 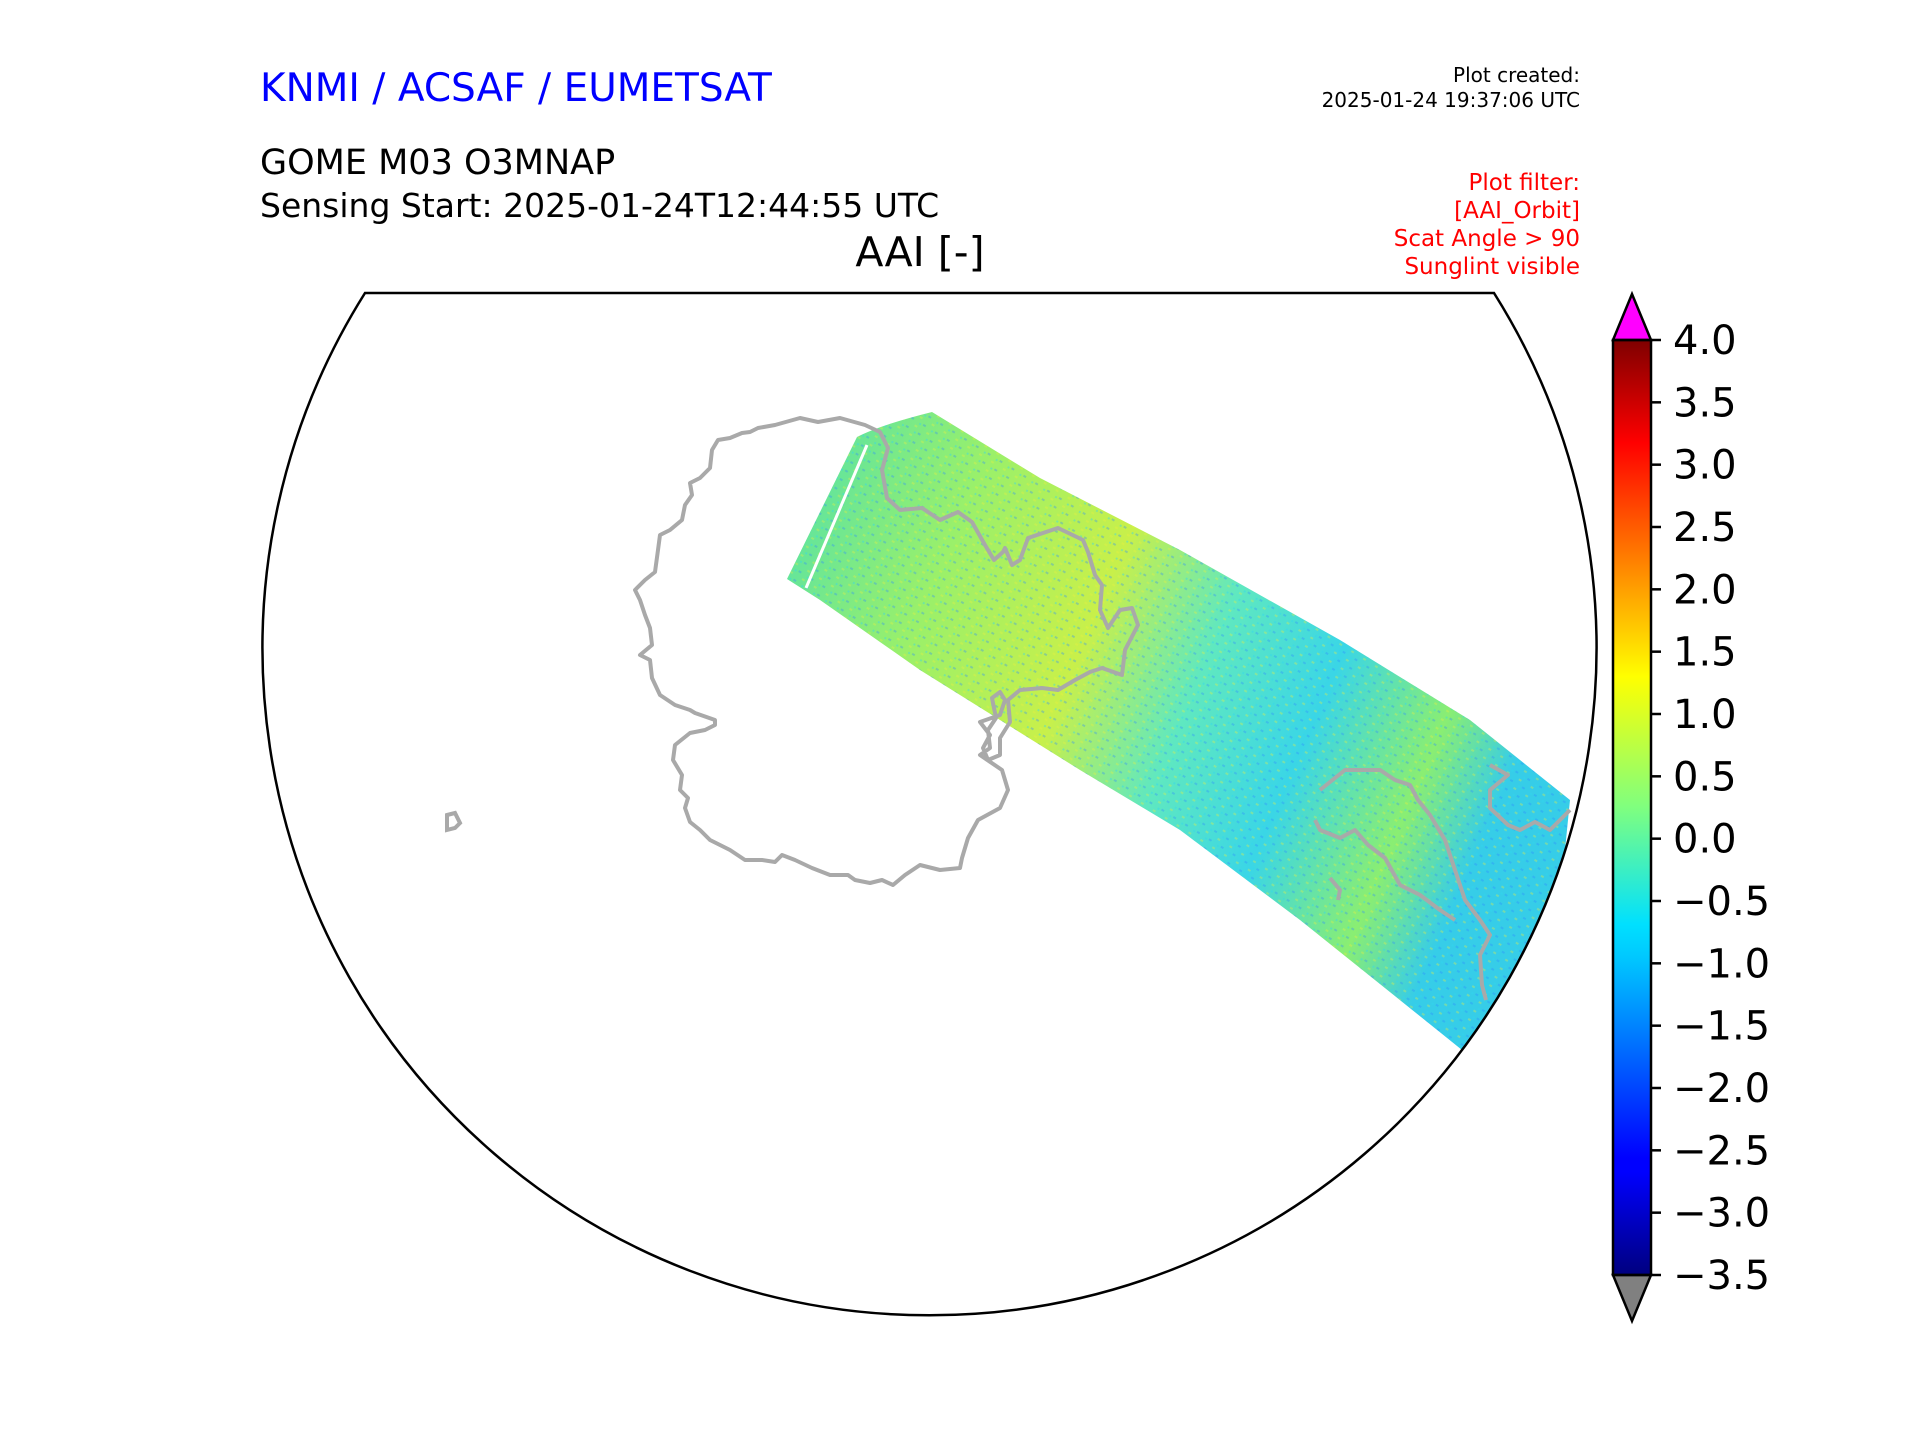 What do you see at coordinates (1517, 211) in the screenshot?
I see `plot-filter-orbit: [AAI_Orbit]` at bounding box center [1517, 211].